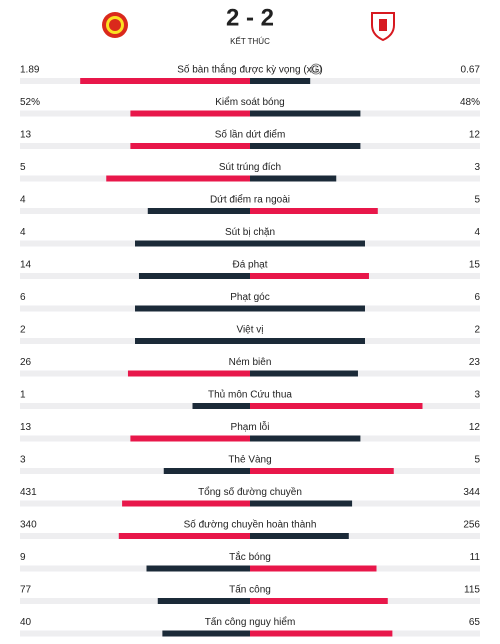  Describe the element at coordinates (475, 265) in the screenshot. I see `away-value: 15` at that location.